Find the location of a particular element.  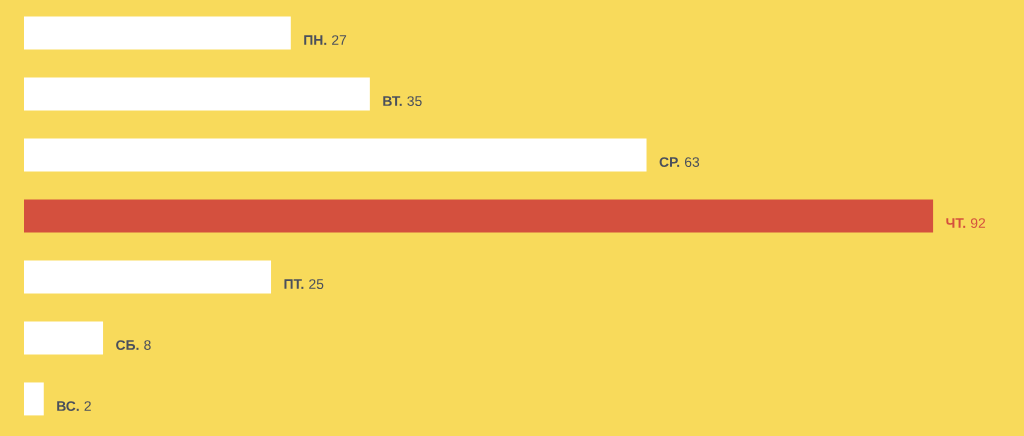

y-tick-label: ПТ. is located at coordinates (294, 284).